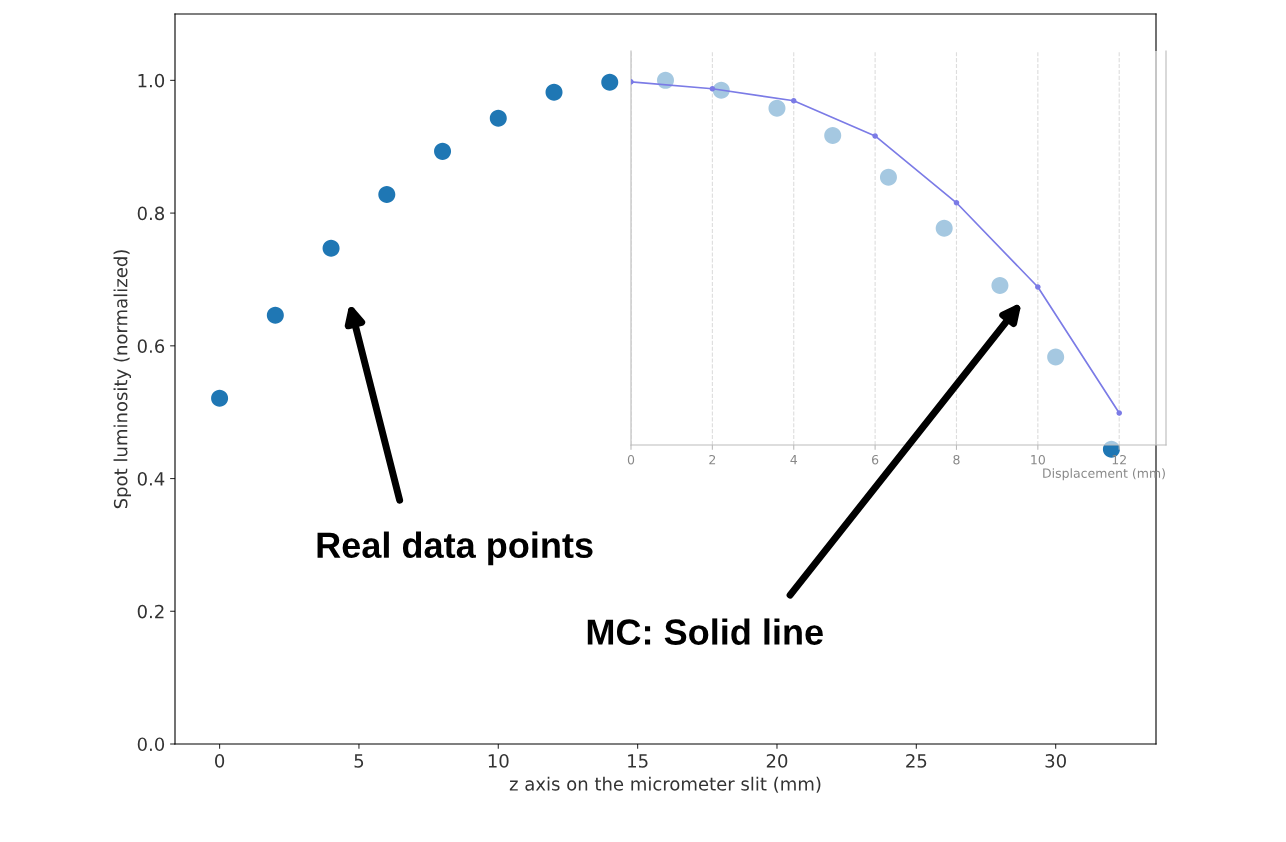 The height and width of the screenshot is (842, 1286). Describe the element at coordinates (1055, 761) in the screenshot. I see `x-tick-label: 30` at that location.